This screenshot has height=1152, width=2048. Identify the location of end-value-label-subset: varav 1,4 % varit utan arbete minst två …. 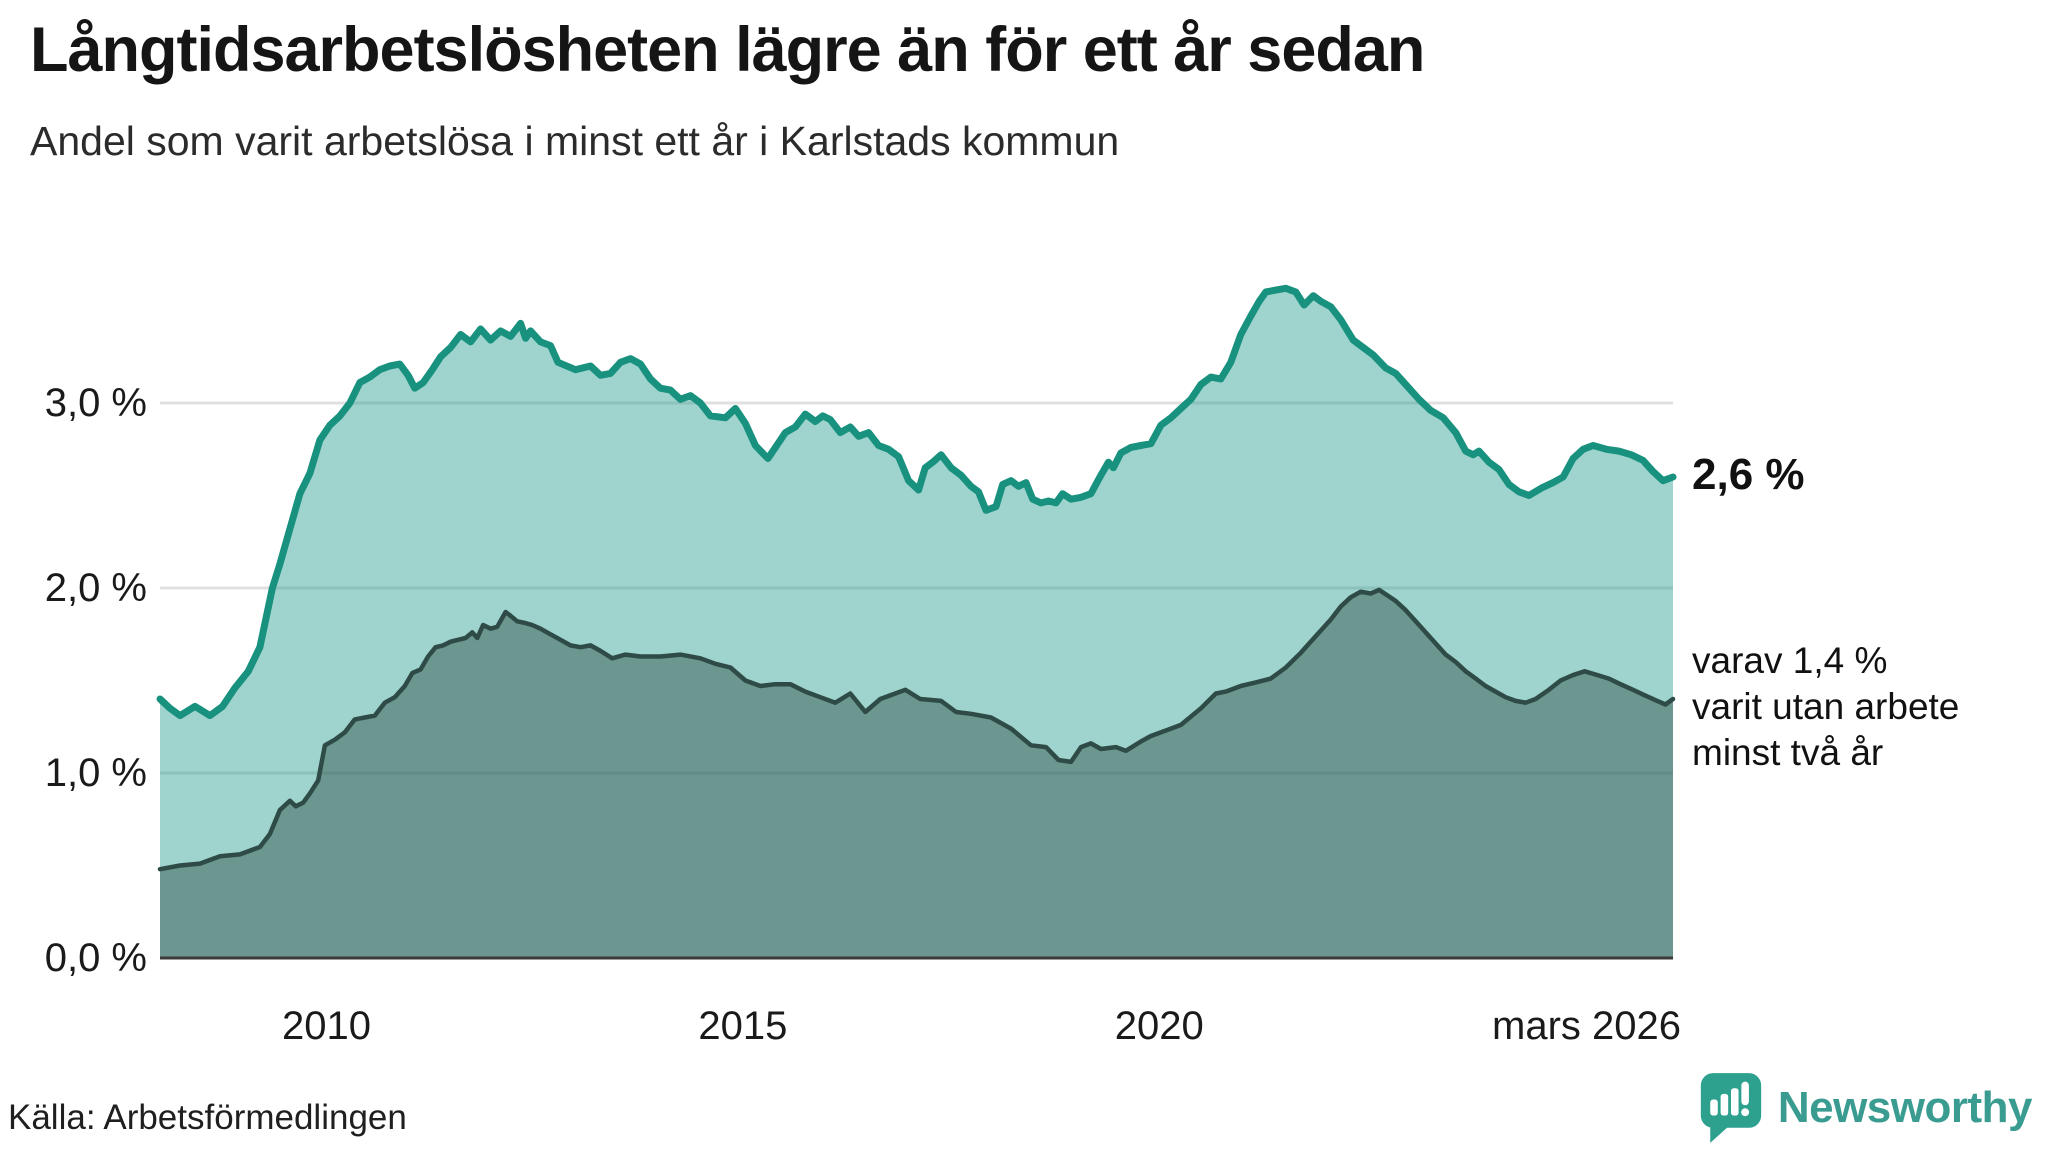
(1825, 707).